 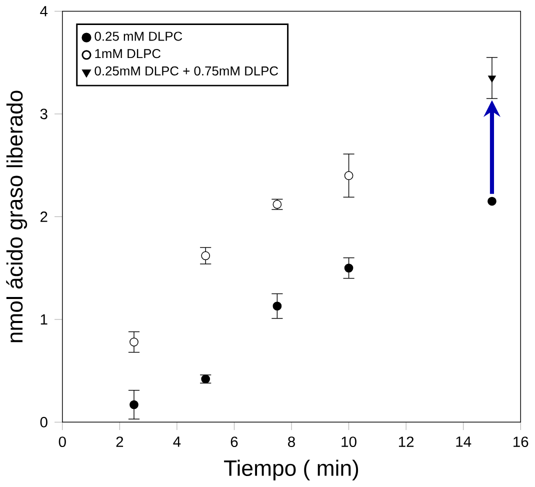 I want to click on x-tick-label: 2, so click(x=120, y=442).